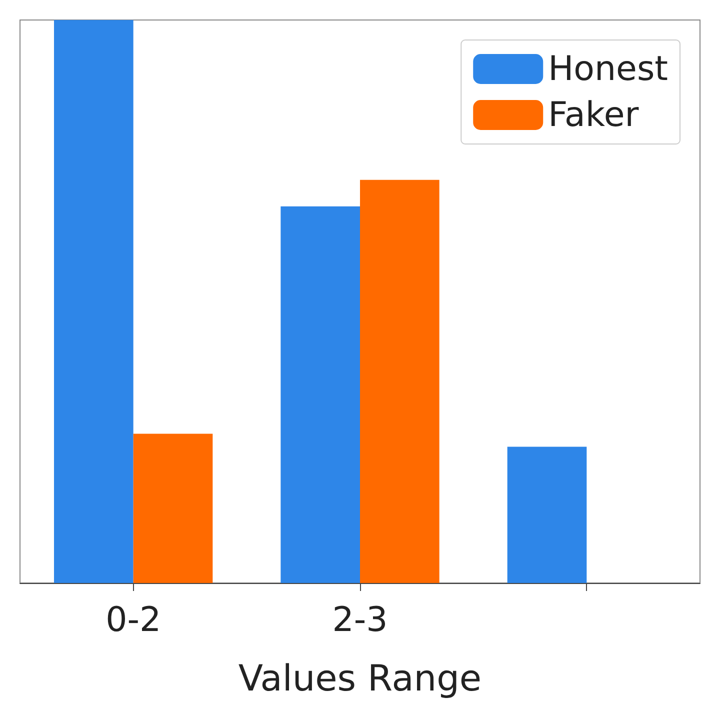 This screenshot has height=720, width=720. What do you see at coordinates (593, 115) in the screenshot?
I see `legend-label: Faker` at bounding box center [593, 115].